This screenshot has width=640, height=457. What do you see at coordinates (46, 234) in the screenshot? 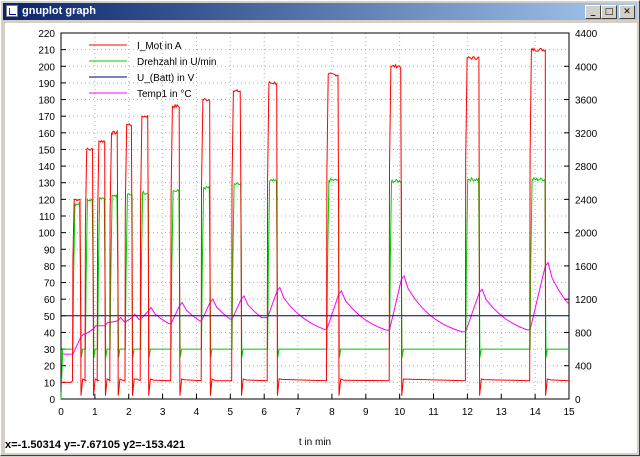
I see `y-tick-label: 100` at bounding box center [46, 234].